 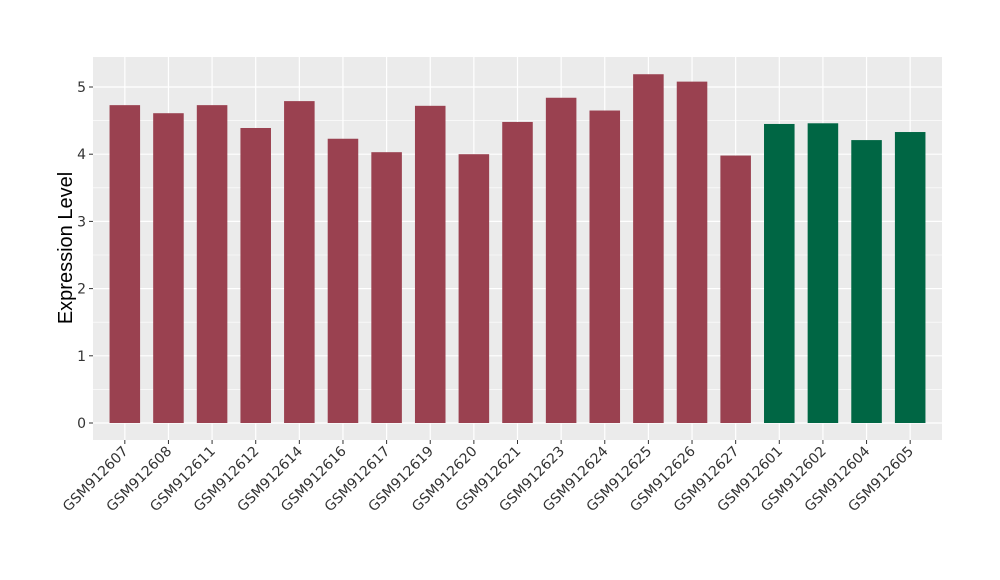 What do you see at coordinates (81, 424) in the screenshot?
I see `y-tick-label: 0` at bounding box center [81, 424].